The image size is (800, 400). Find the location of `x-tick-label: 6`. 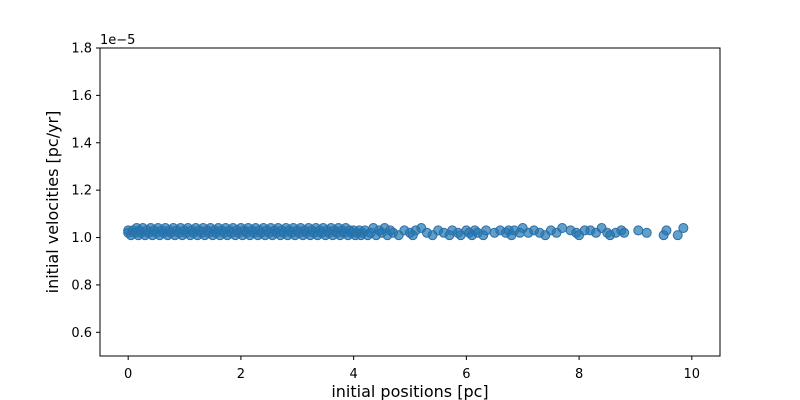

x-tick-label: 6 is located at coordinates (466, 374).